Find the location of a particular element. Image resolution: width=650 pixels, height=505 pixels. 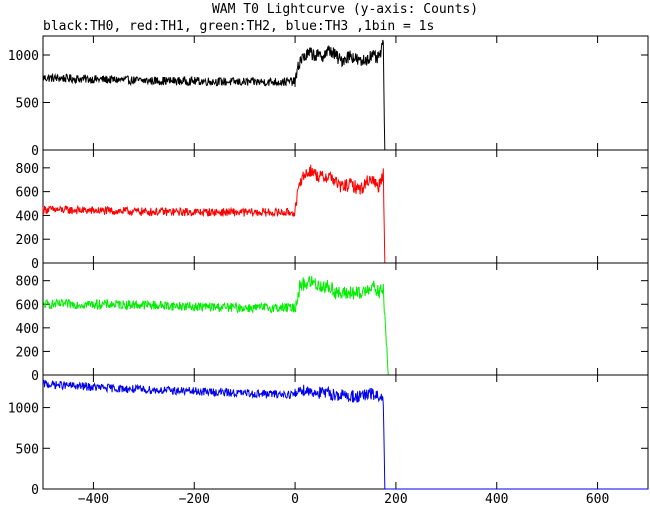

x-tick-label: 0 is located at coordinates (295, 498).